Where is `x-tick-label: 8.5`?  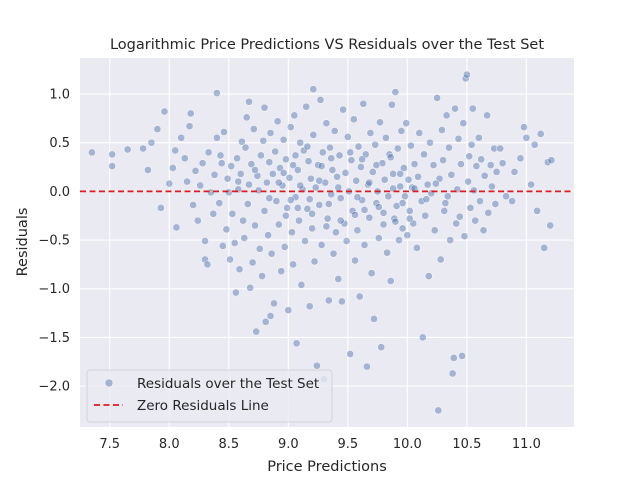 x-tick-label: 8.5 is located at coordinates (228, 444).